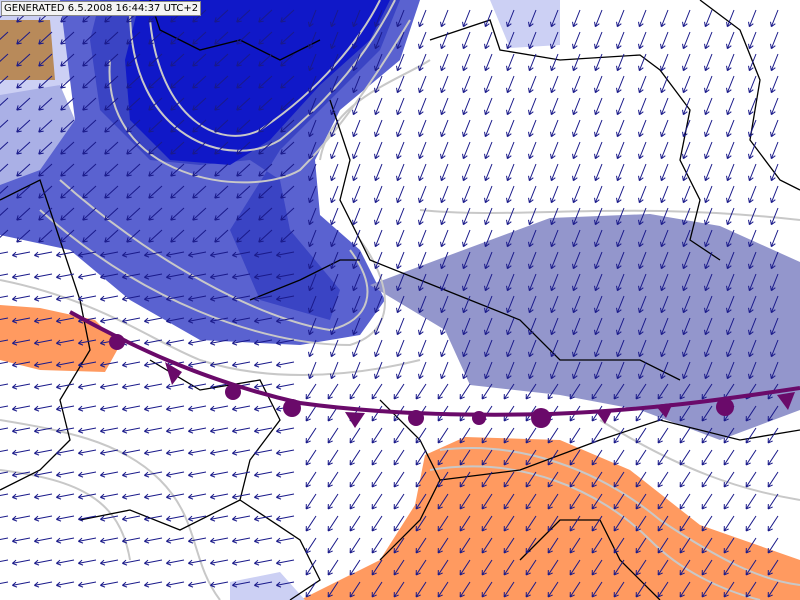 Image resolution: width=800 pixels, height=600 pixels. I want to click on field-brown, so click(27, 50).